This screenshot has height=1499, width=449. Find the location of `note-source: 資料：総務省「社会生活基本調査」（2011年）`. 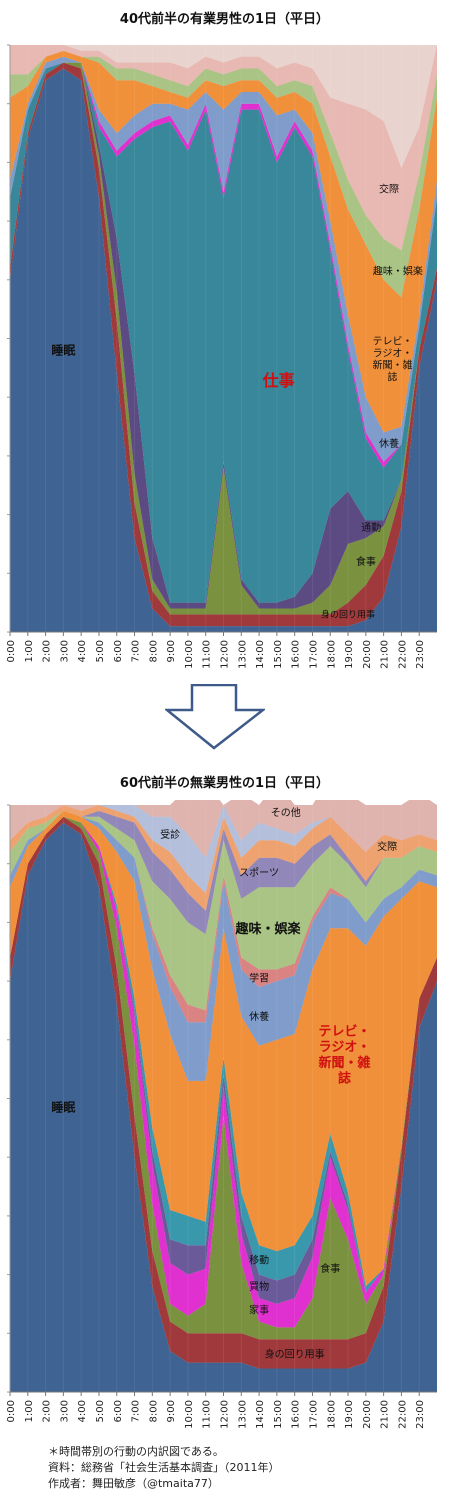

note-source: 資料：総務省「社会生活基本調査」（2011年） is located at coordinates (164, 1467).